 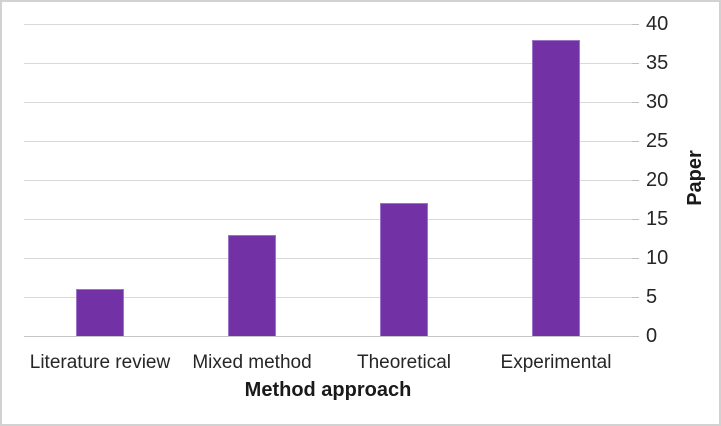 What do you see at coordinates (657, 258) in the screenshot?
I see `y-tick-label: 10` at bounding box center [657, 258].